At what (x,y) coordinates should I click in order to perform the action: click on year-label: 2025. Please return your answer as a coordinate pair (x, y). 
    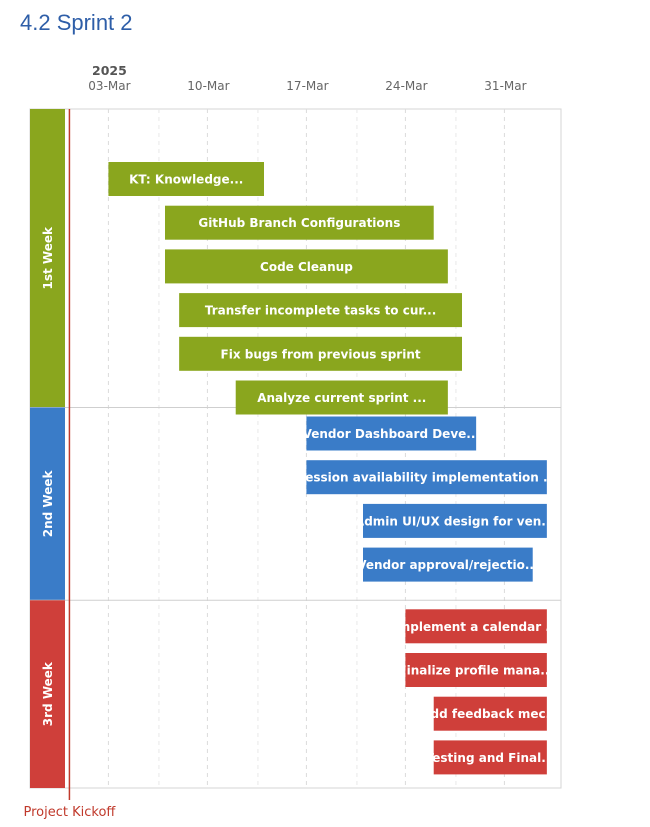
    Looking at the image, I should click on (109, 70).